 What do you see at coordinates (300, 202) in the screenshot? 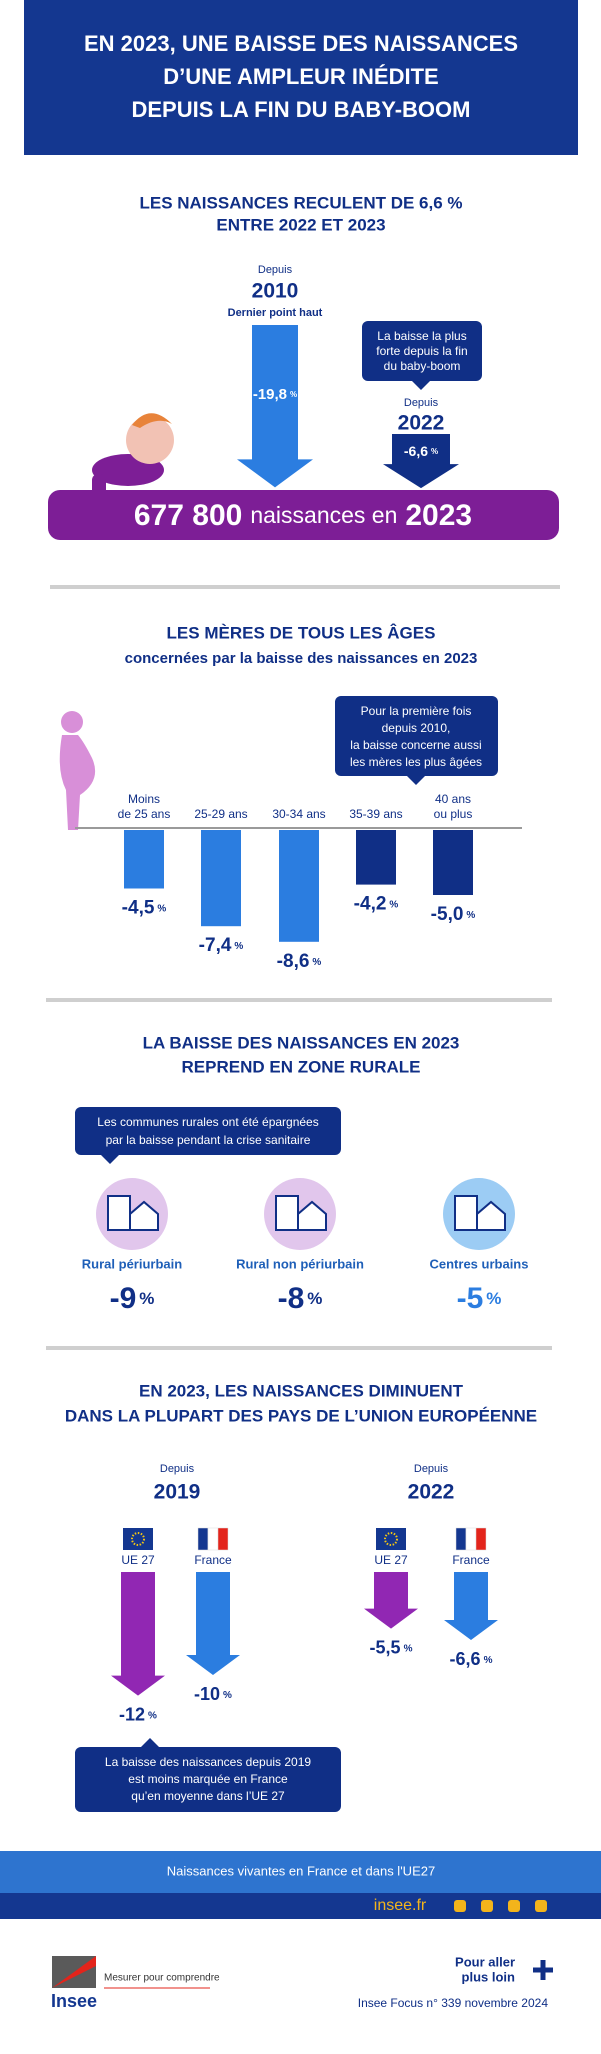
I see `section-title: LES NAISSANCES RECULENT DE 6,6 %` at bounding box center [300, 202].